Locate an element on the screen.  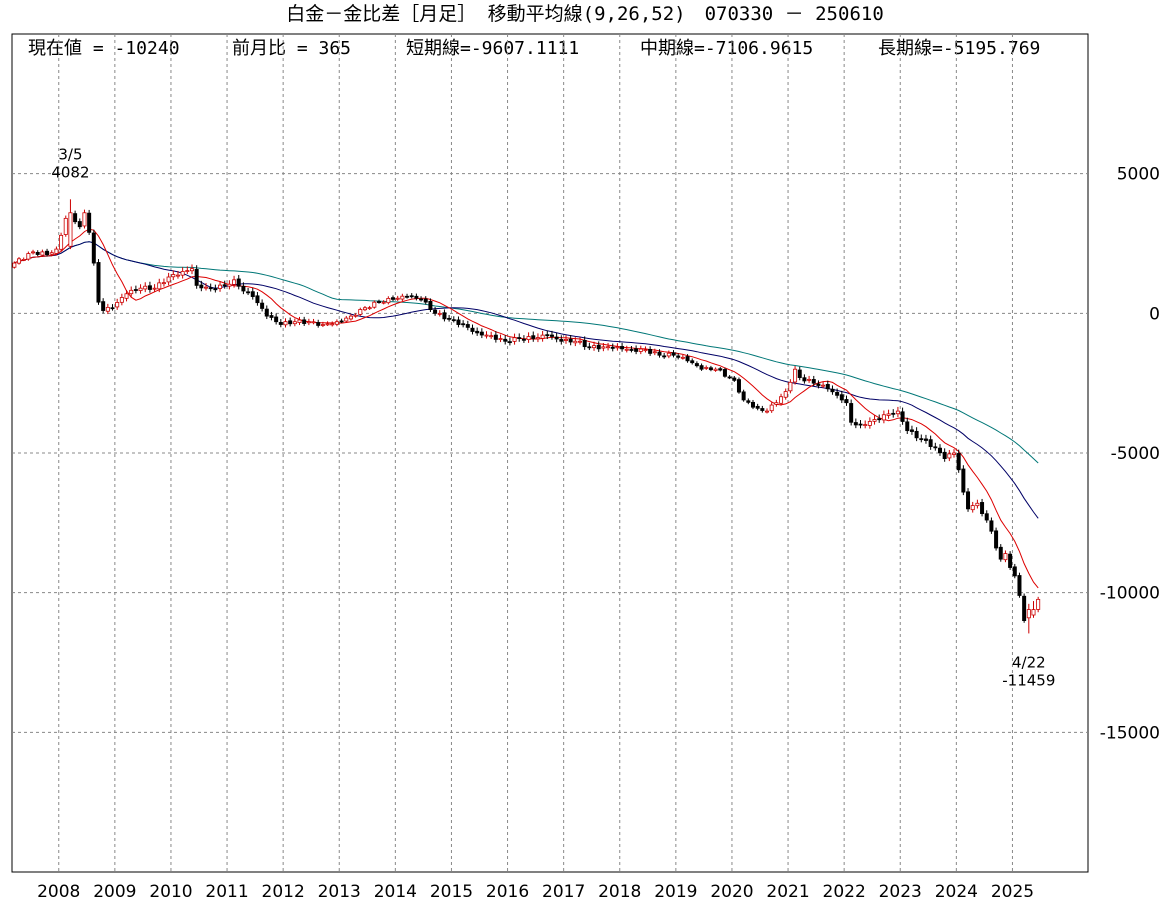
x-tick-label: 2014 is located at coordinates (395, 892).